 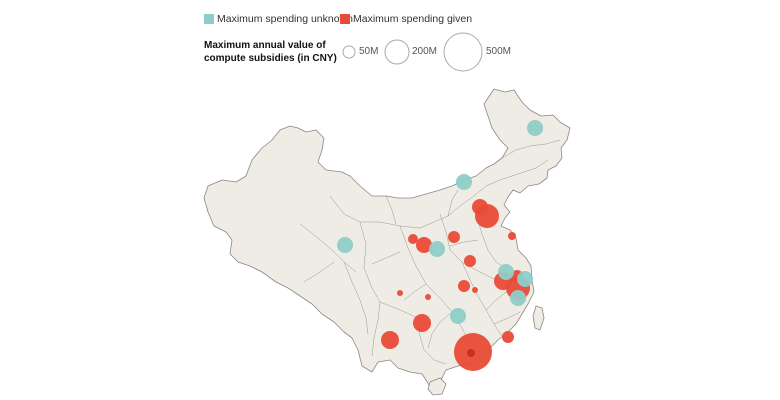 What do you see at coordinates (425, 51) in the screenshot?
I see `size-legend-label-200m: 200M` at bounding box center [425, 51].